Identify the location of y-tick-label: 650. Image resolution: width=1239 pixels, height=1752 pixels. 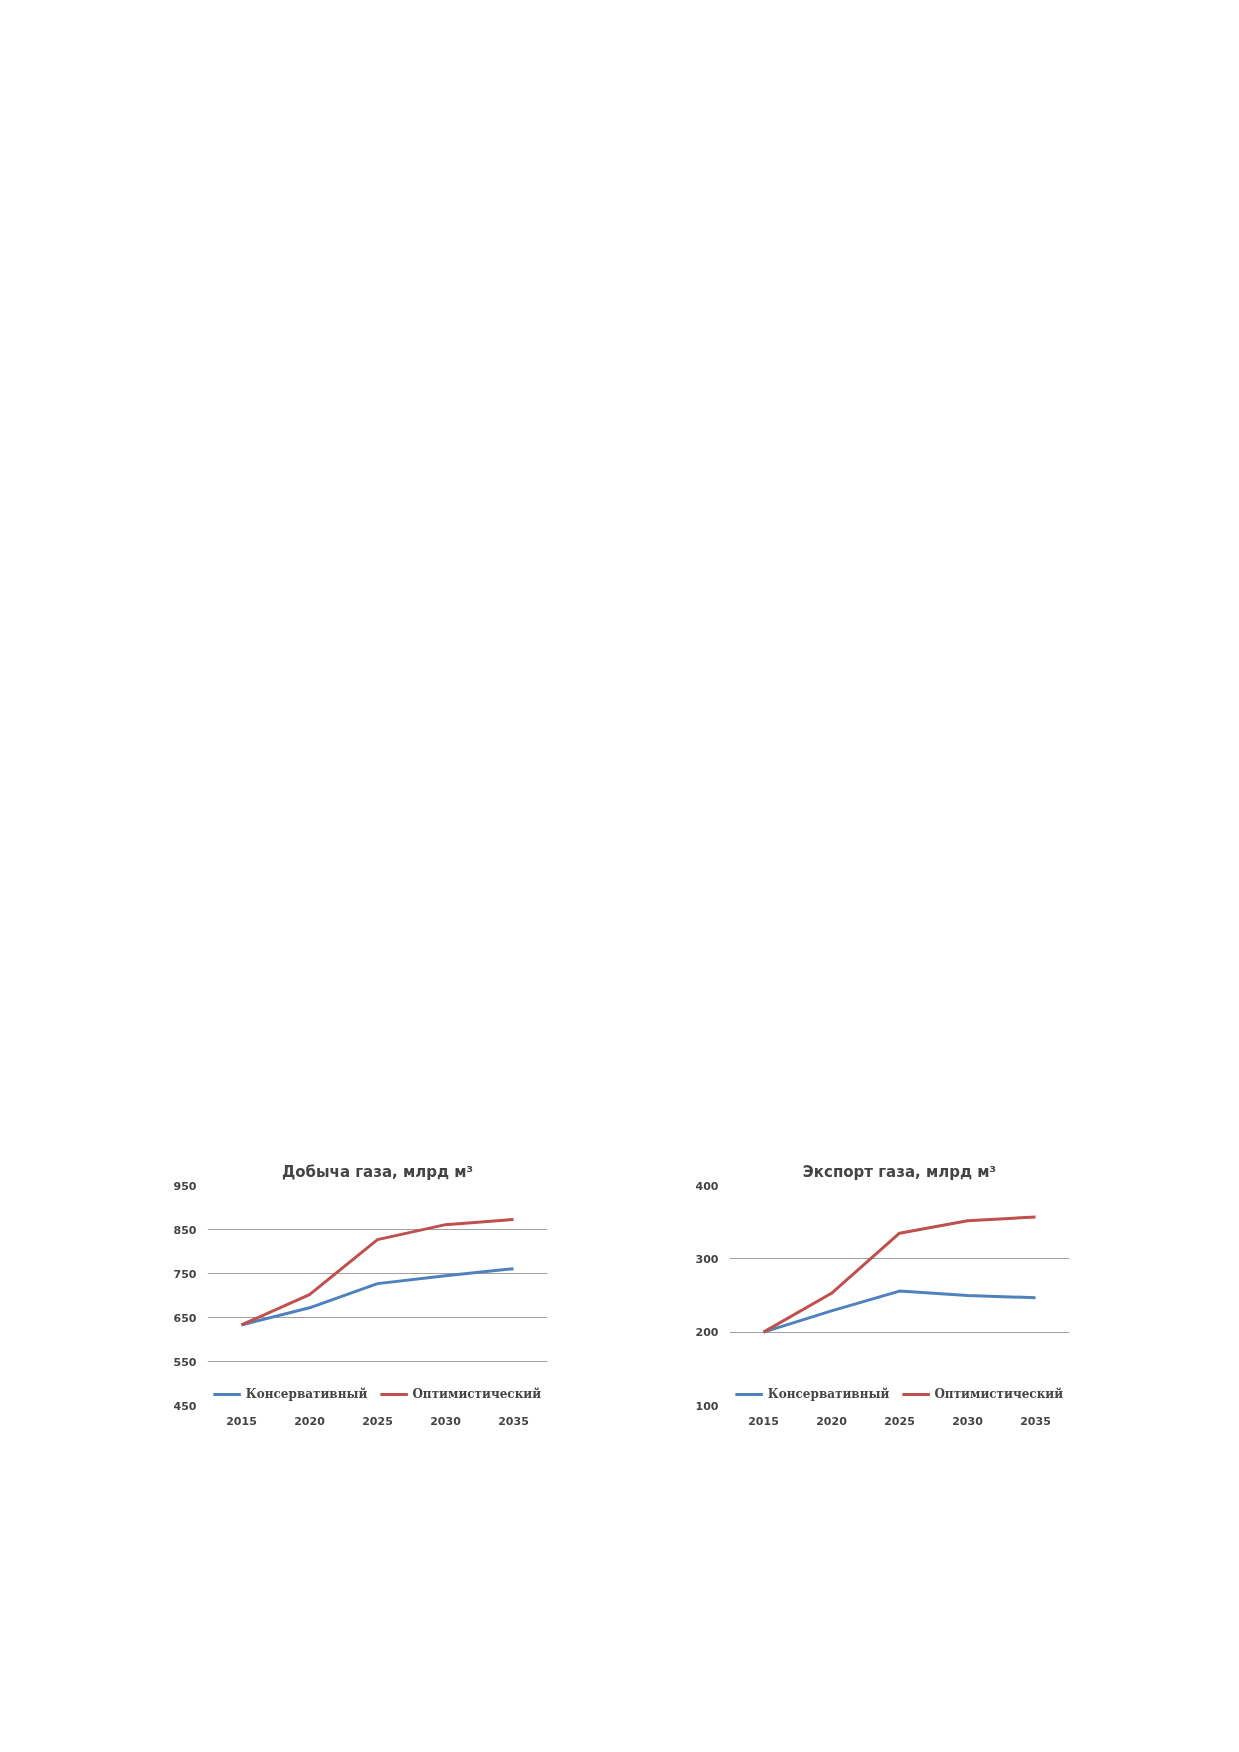
(185, 1318).